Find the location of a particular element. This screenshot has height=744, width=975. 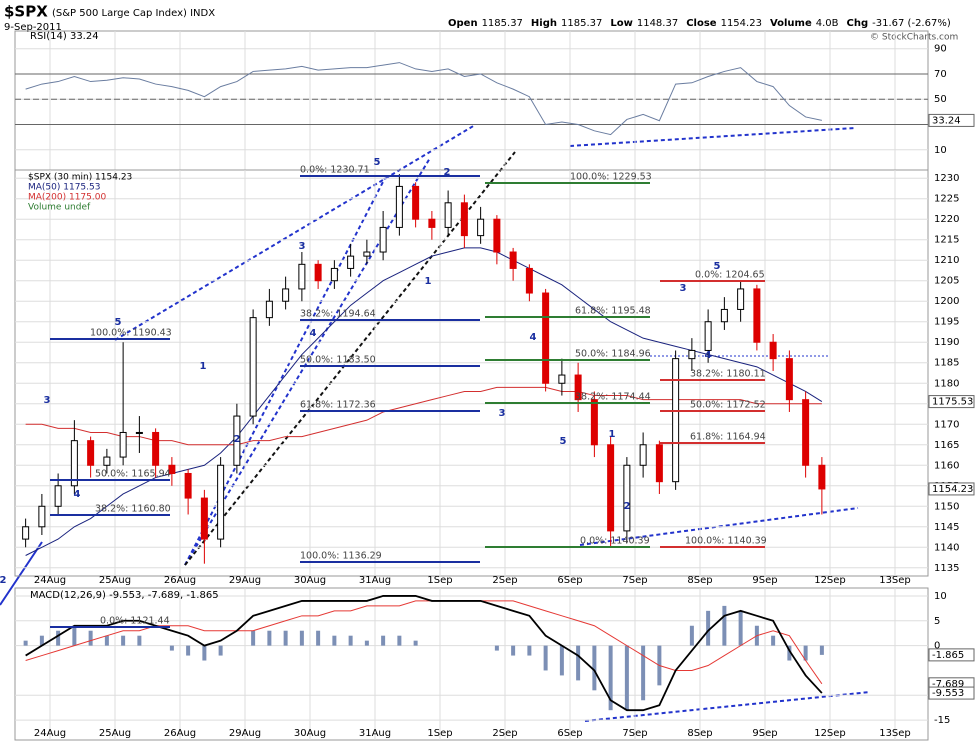

y-tick-label: 1215 is located at coordinates (946, 240).